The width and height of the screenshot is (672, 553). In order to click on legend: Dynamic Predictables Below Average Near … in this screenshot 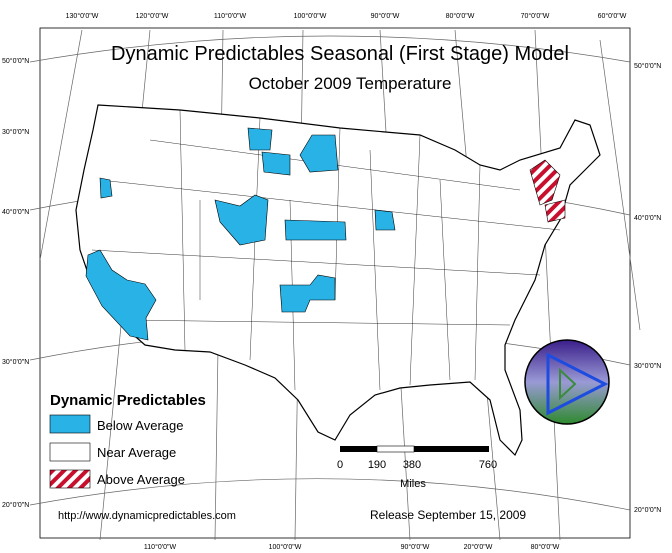, I will do `click(127, 440)`.